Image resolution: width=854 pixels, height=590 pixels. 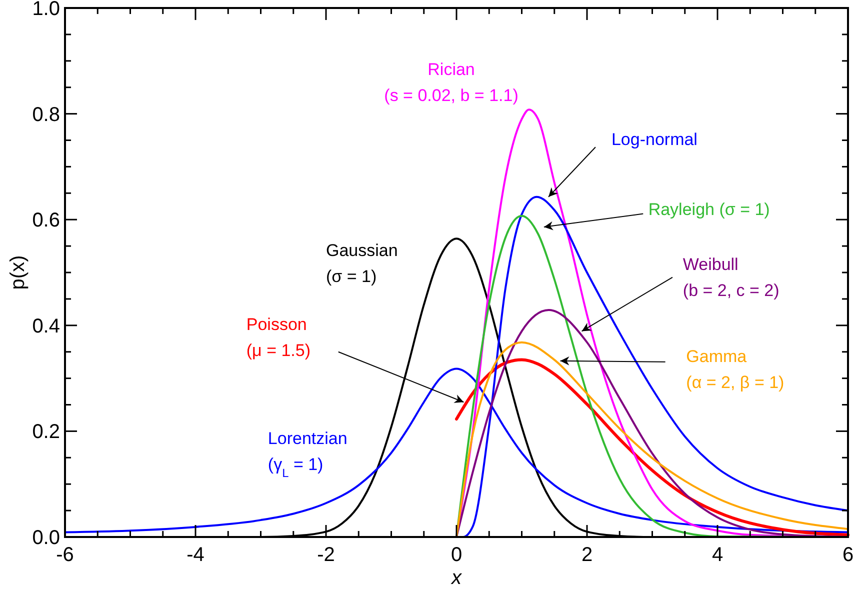 I want to click on x-tick-label: 4, so click(x=718, y=555).